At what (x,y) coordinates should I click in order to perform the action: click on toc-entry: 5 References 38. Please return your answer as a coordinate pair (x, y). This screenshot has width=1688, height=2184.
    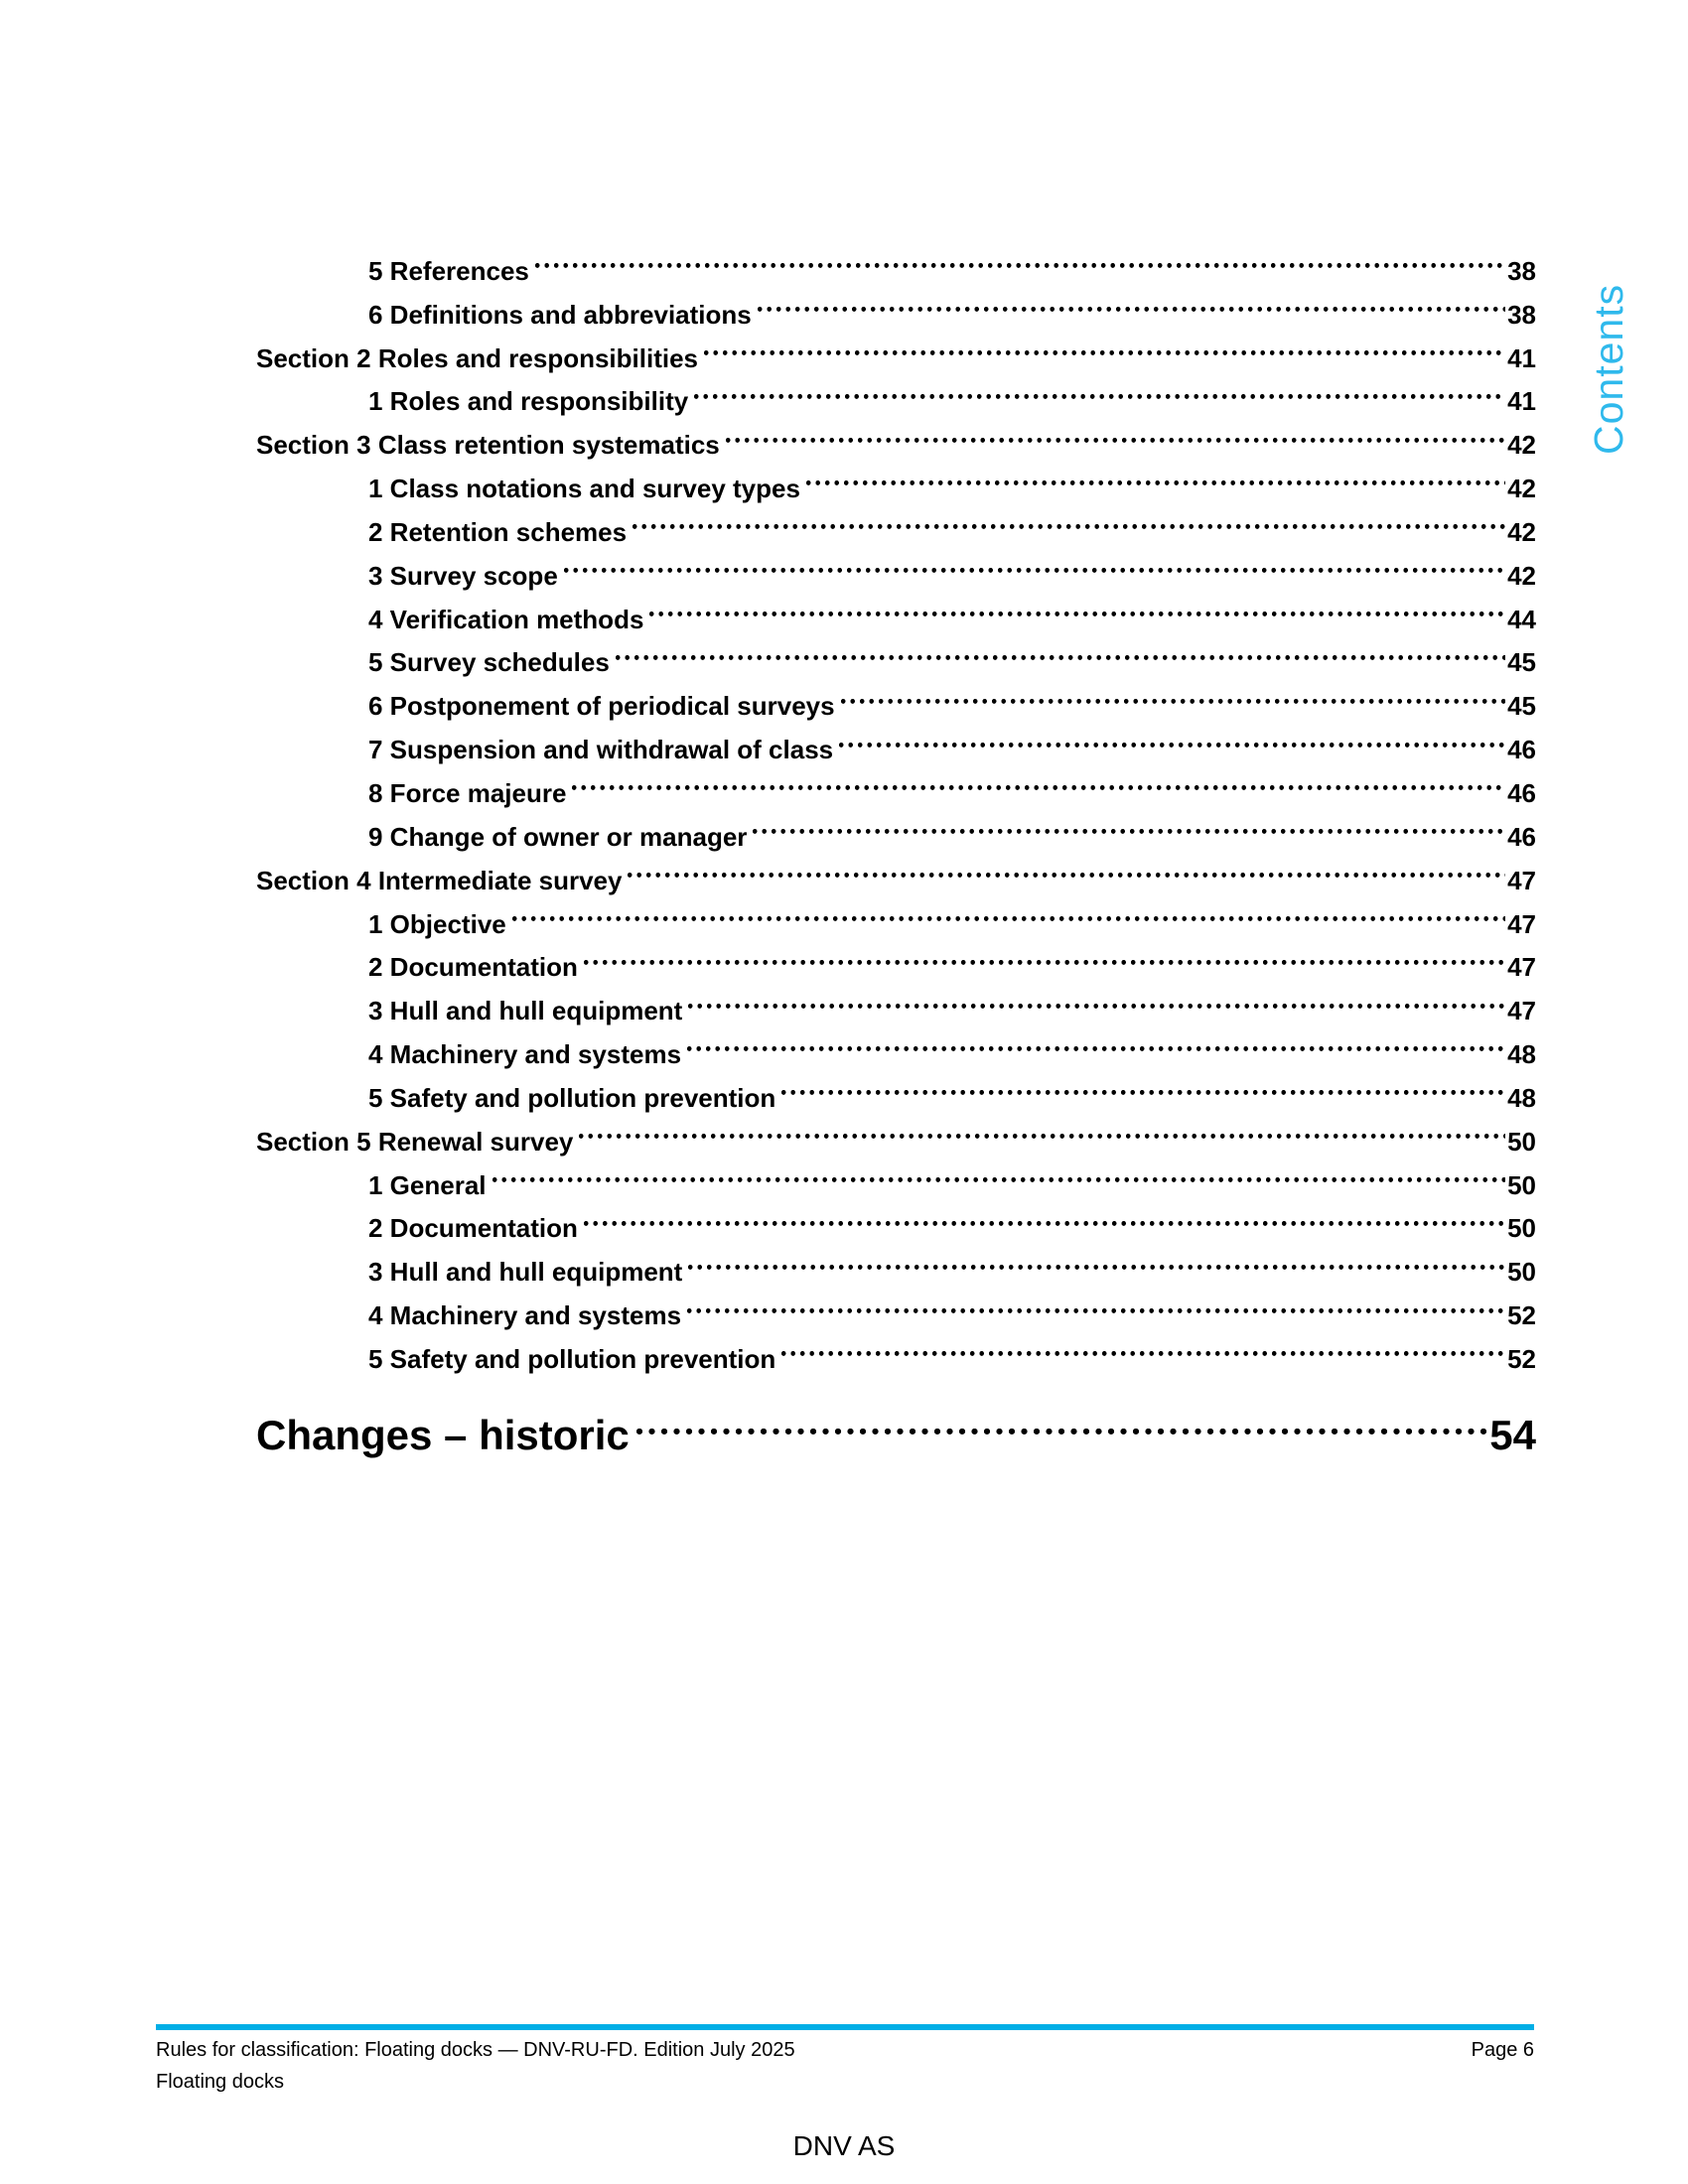
    Looking at the image, I should click on (896, 261).